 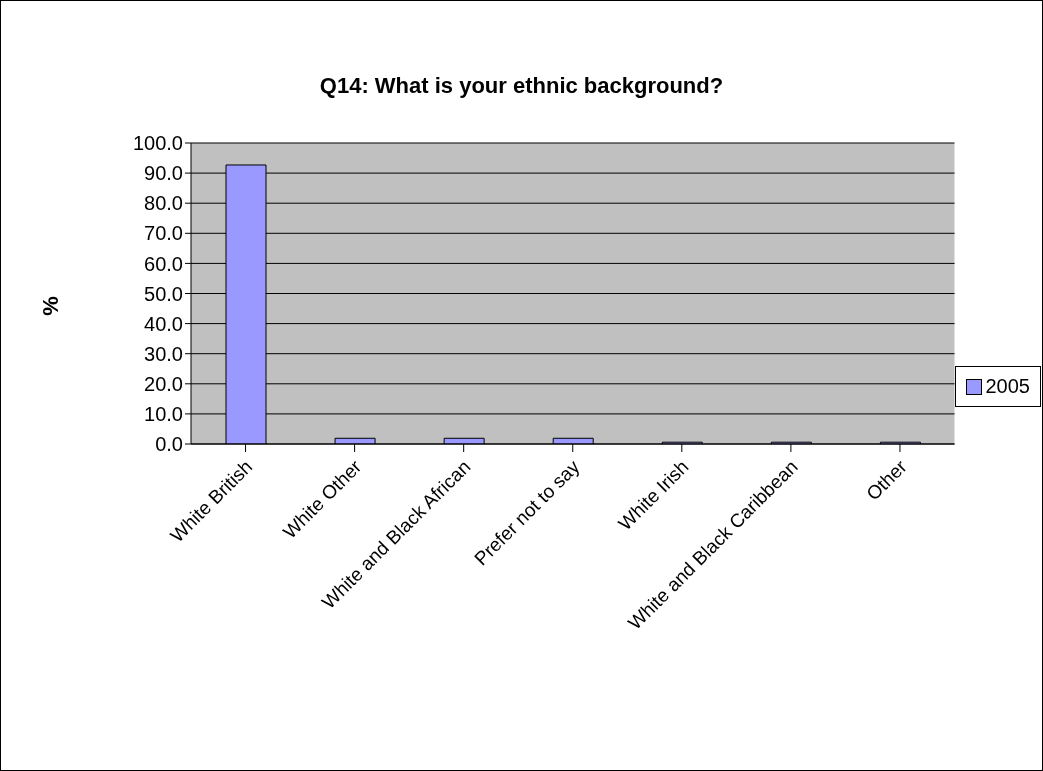 What do you see at coordinates (163, 293) in the screenshot?
I see `y-tick-label: 50.0` at bounding box center [163, 293].